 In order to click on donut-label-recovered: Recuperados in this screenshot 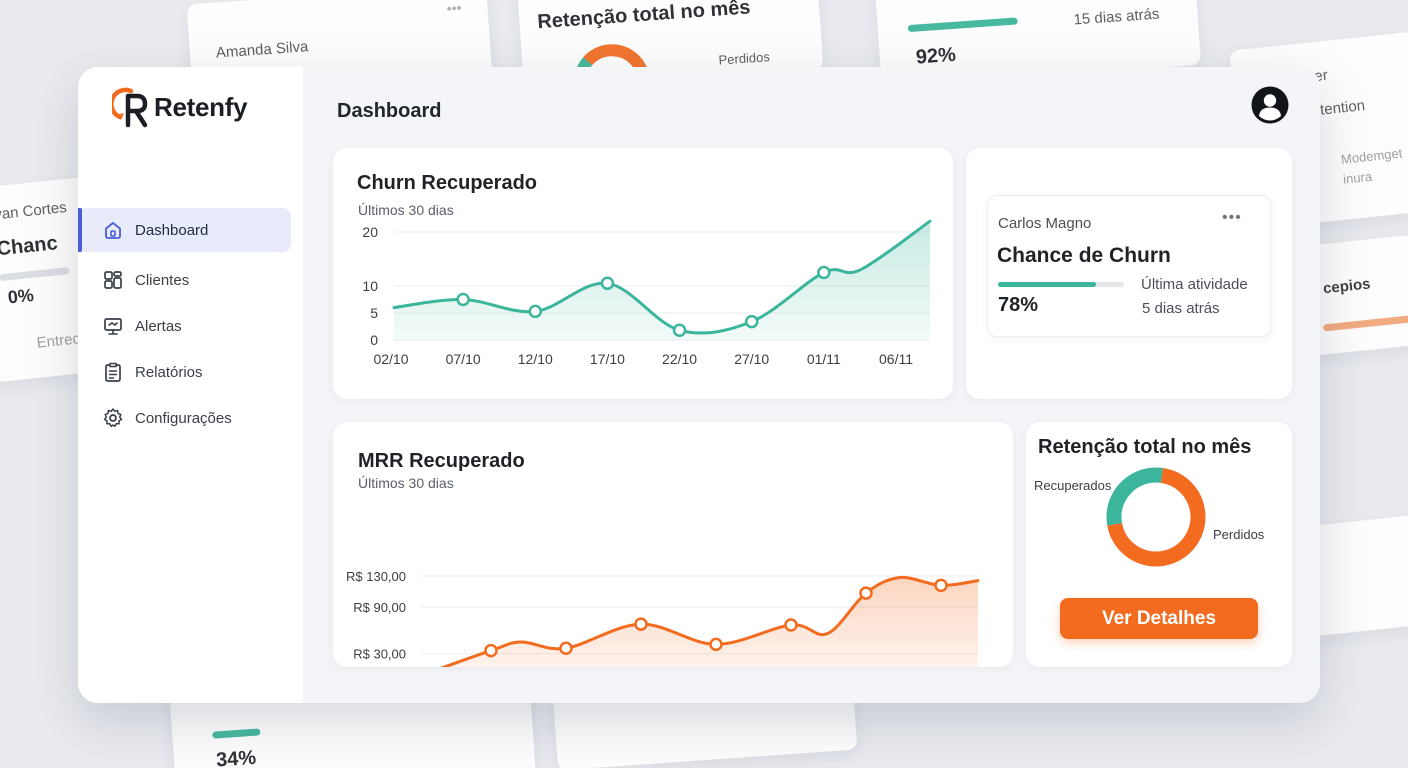, I will do `click(1073, 485)`.